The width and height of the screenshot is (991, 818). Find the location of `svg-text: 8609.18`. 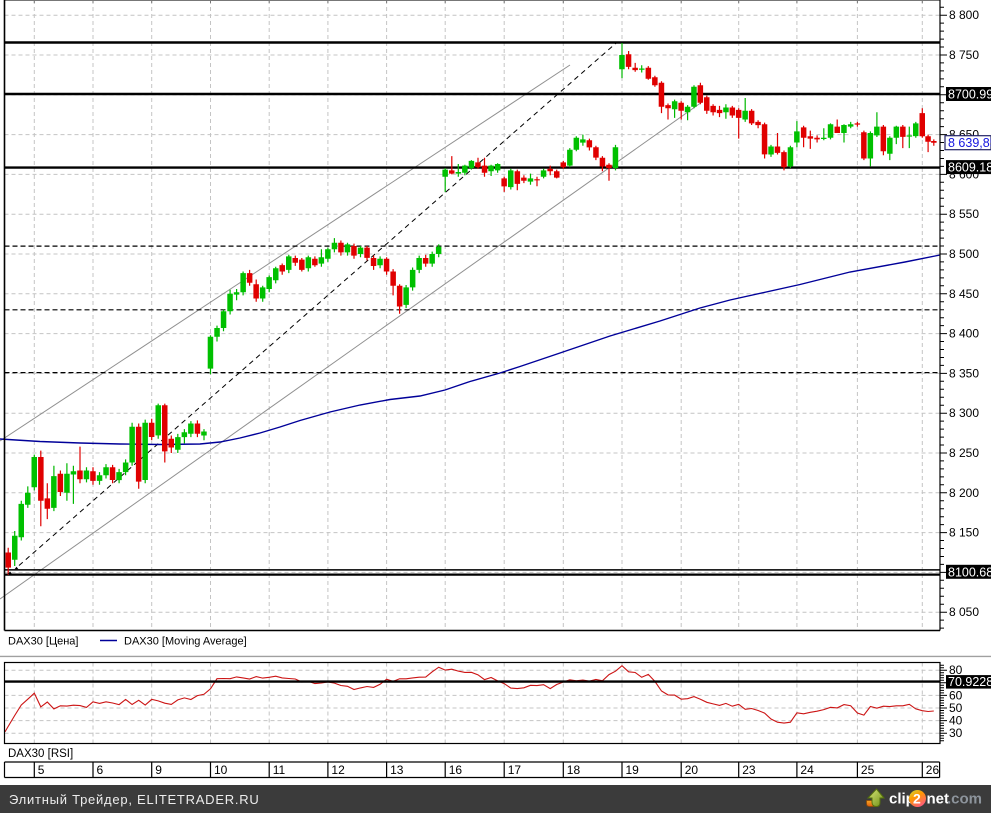

svg-text: 8609.18 is located at coordinates (969, 168).